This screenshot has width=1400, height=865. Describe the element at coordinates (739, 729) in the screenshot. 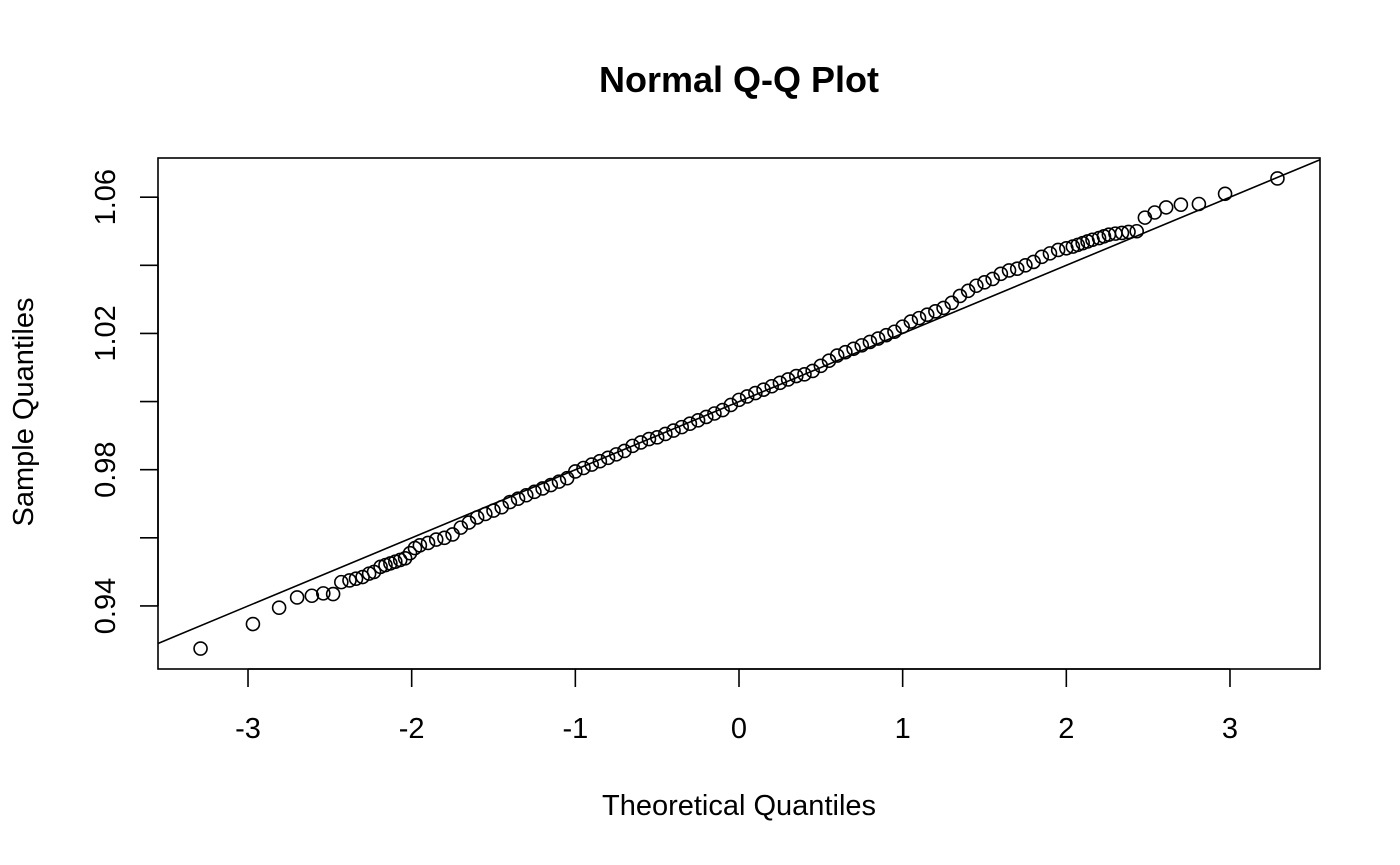

I see `x-tick-label: 0` at that location.